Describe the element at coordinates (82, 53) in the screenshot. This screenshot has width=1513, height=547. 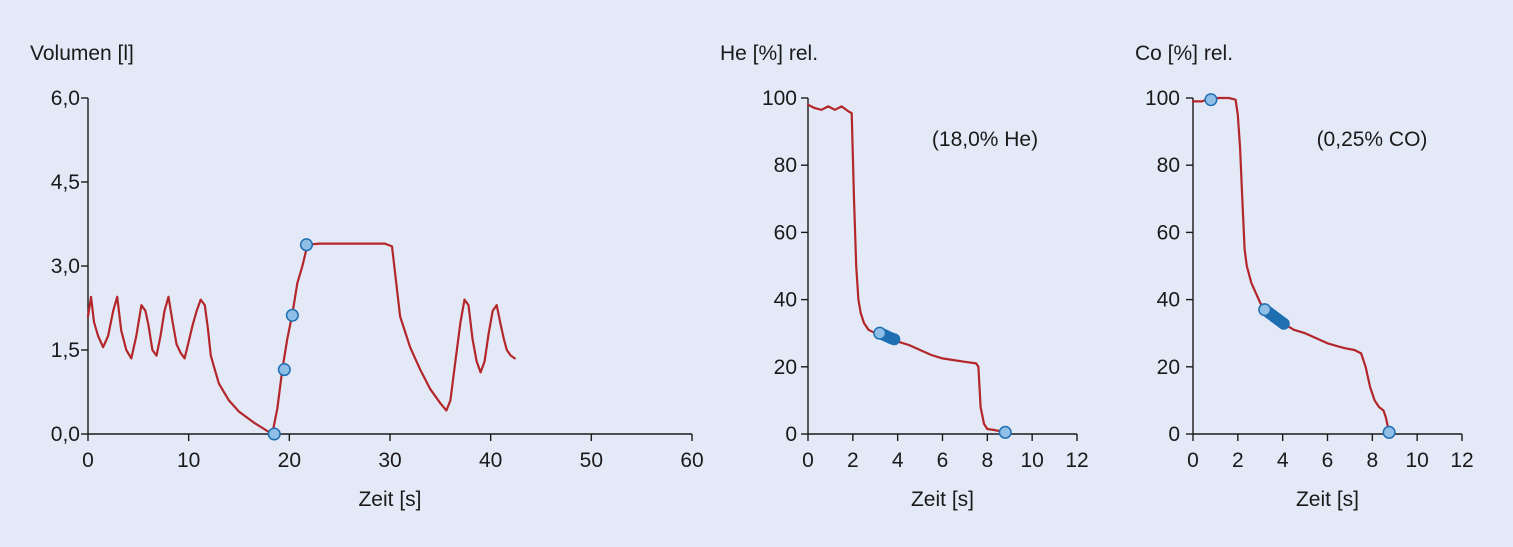
I see `y-axis-label: Volumen [l]` at that location.